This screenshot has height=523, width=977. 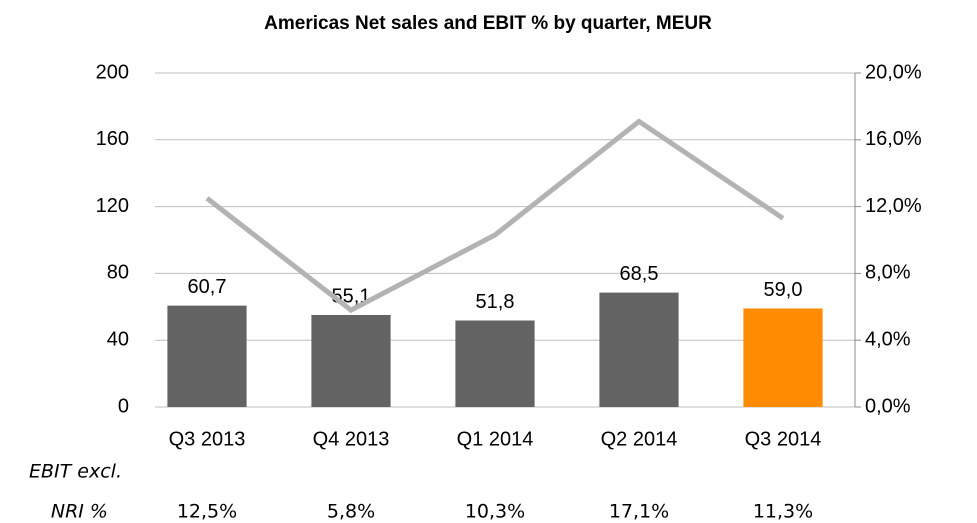 I want to click on x-tick-label: Q2 2014, so click(x=639, y=439).